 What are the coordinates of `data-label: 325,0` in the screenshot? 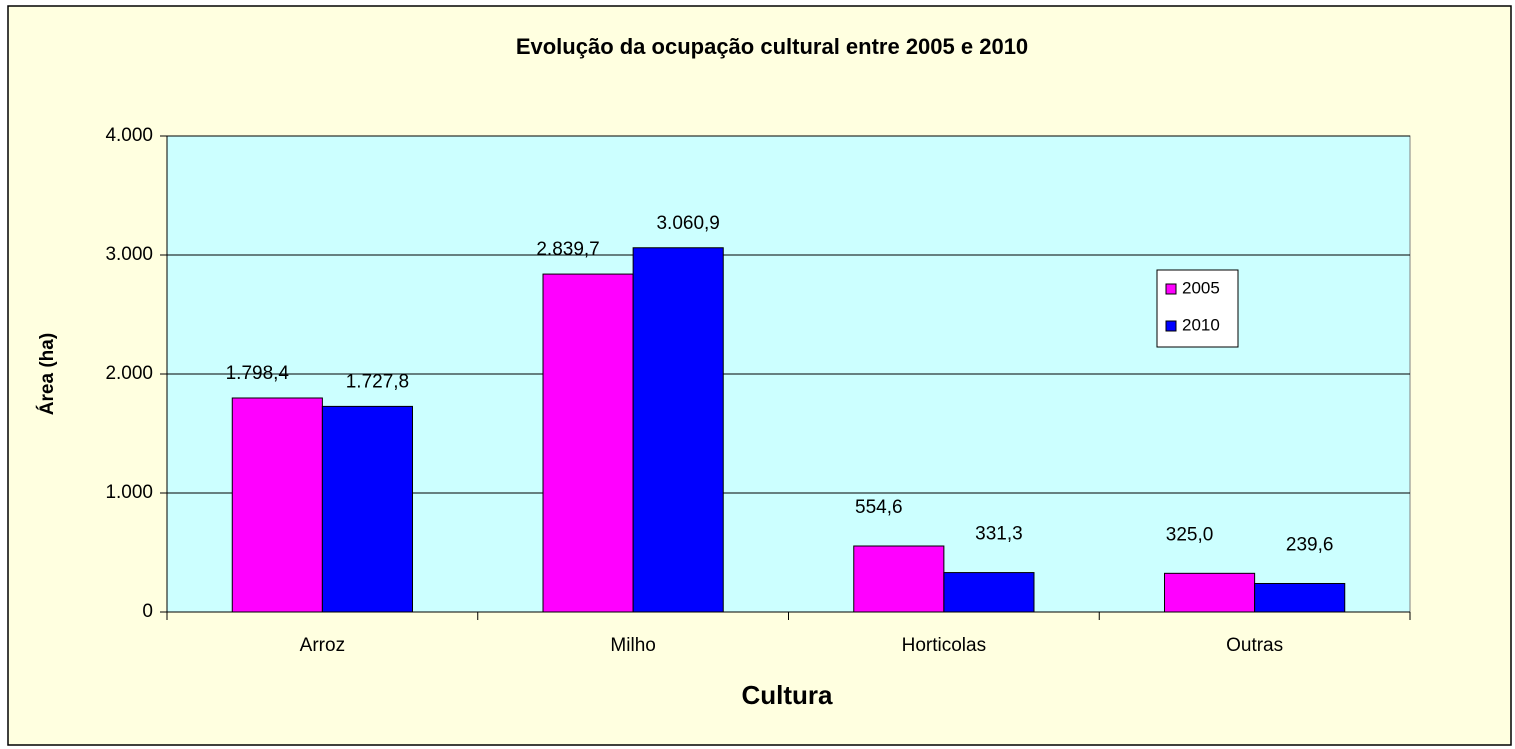 It's located at (1190, 534).